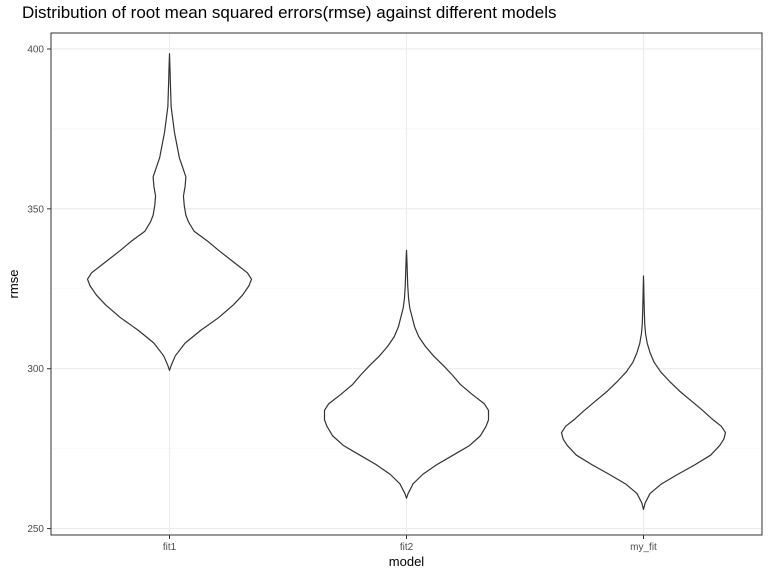 This screenshot has height=576, width=768. I want to click on violin-my_fit, so click(643, 393).